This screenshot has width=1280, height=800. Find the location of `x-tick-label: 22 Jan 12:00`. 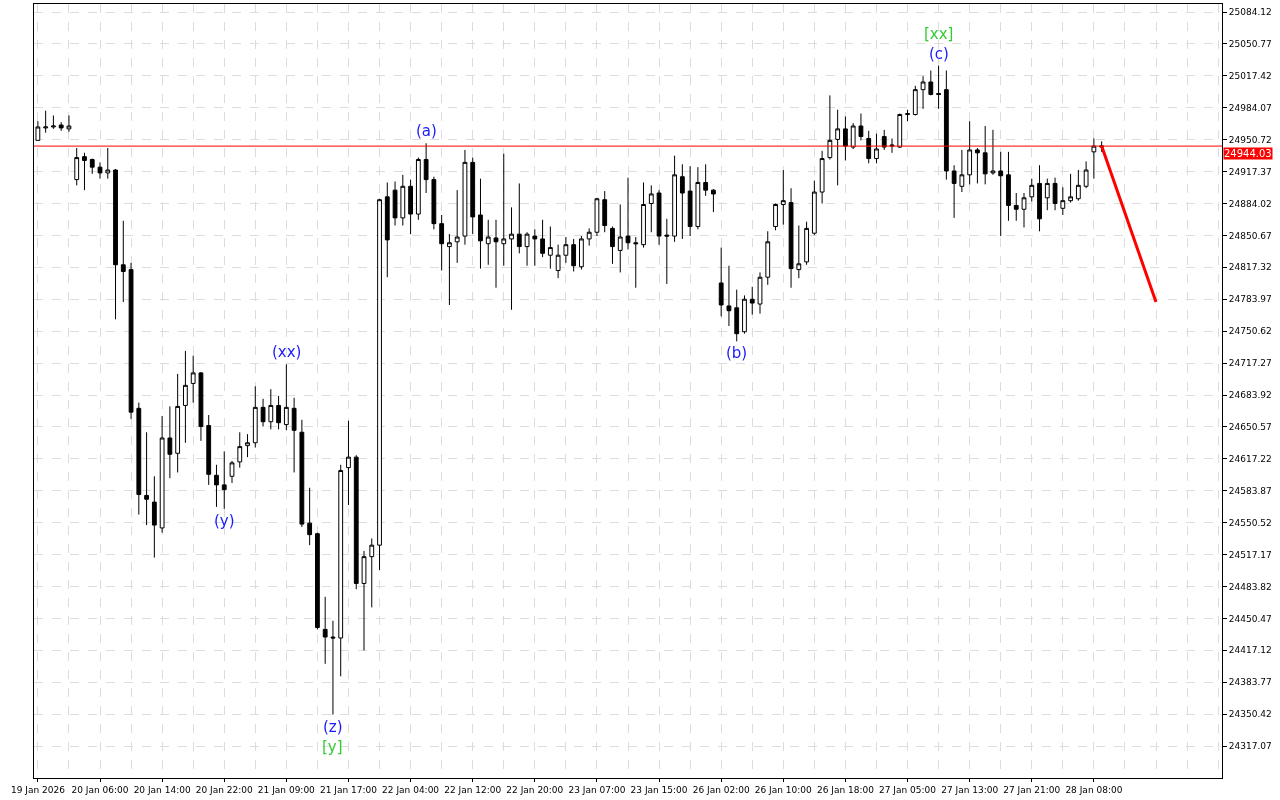

x-tick-label: 22 Jan 12:00 is located at coordinates (473, 789).